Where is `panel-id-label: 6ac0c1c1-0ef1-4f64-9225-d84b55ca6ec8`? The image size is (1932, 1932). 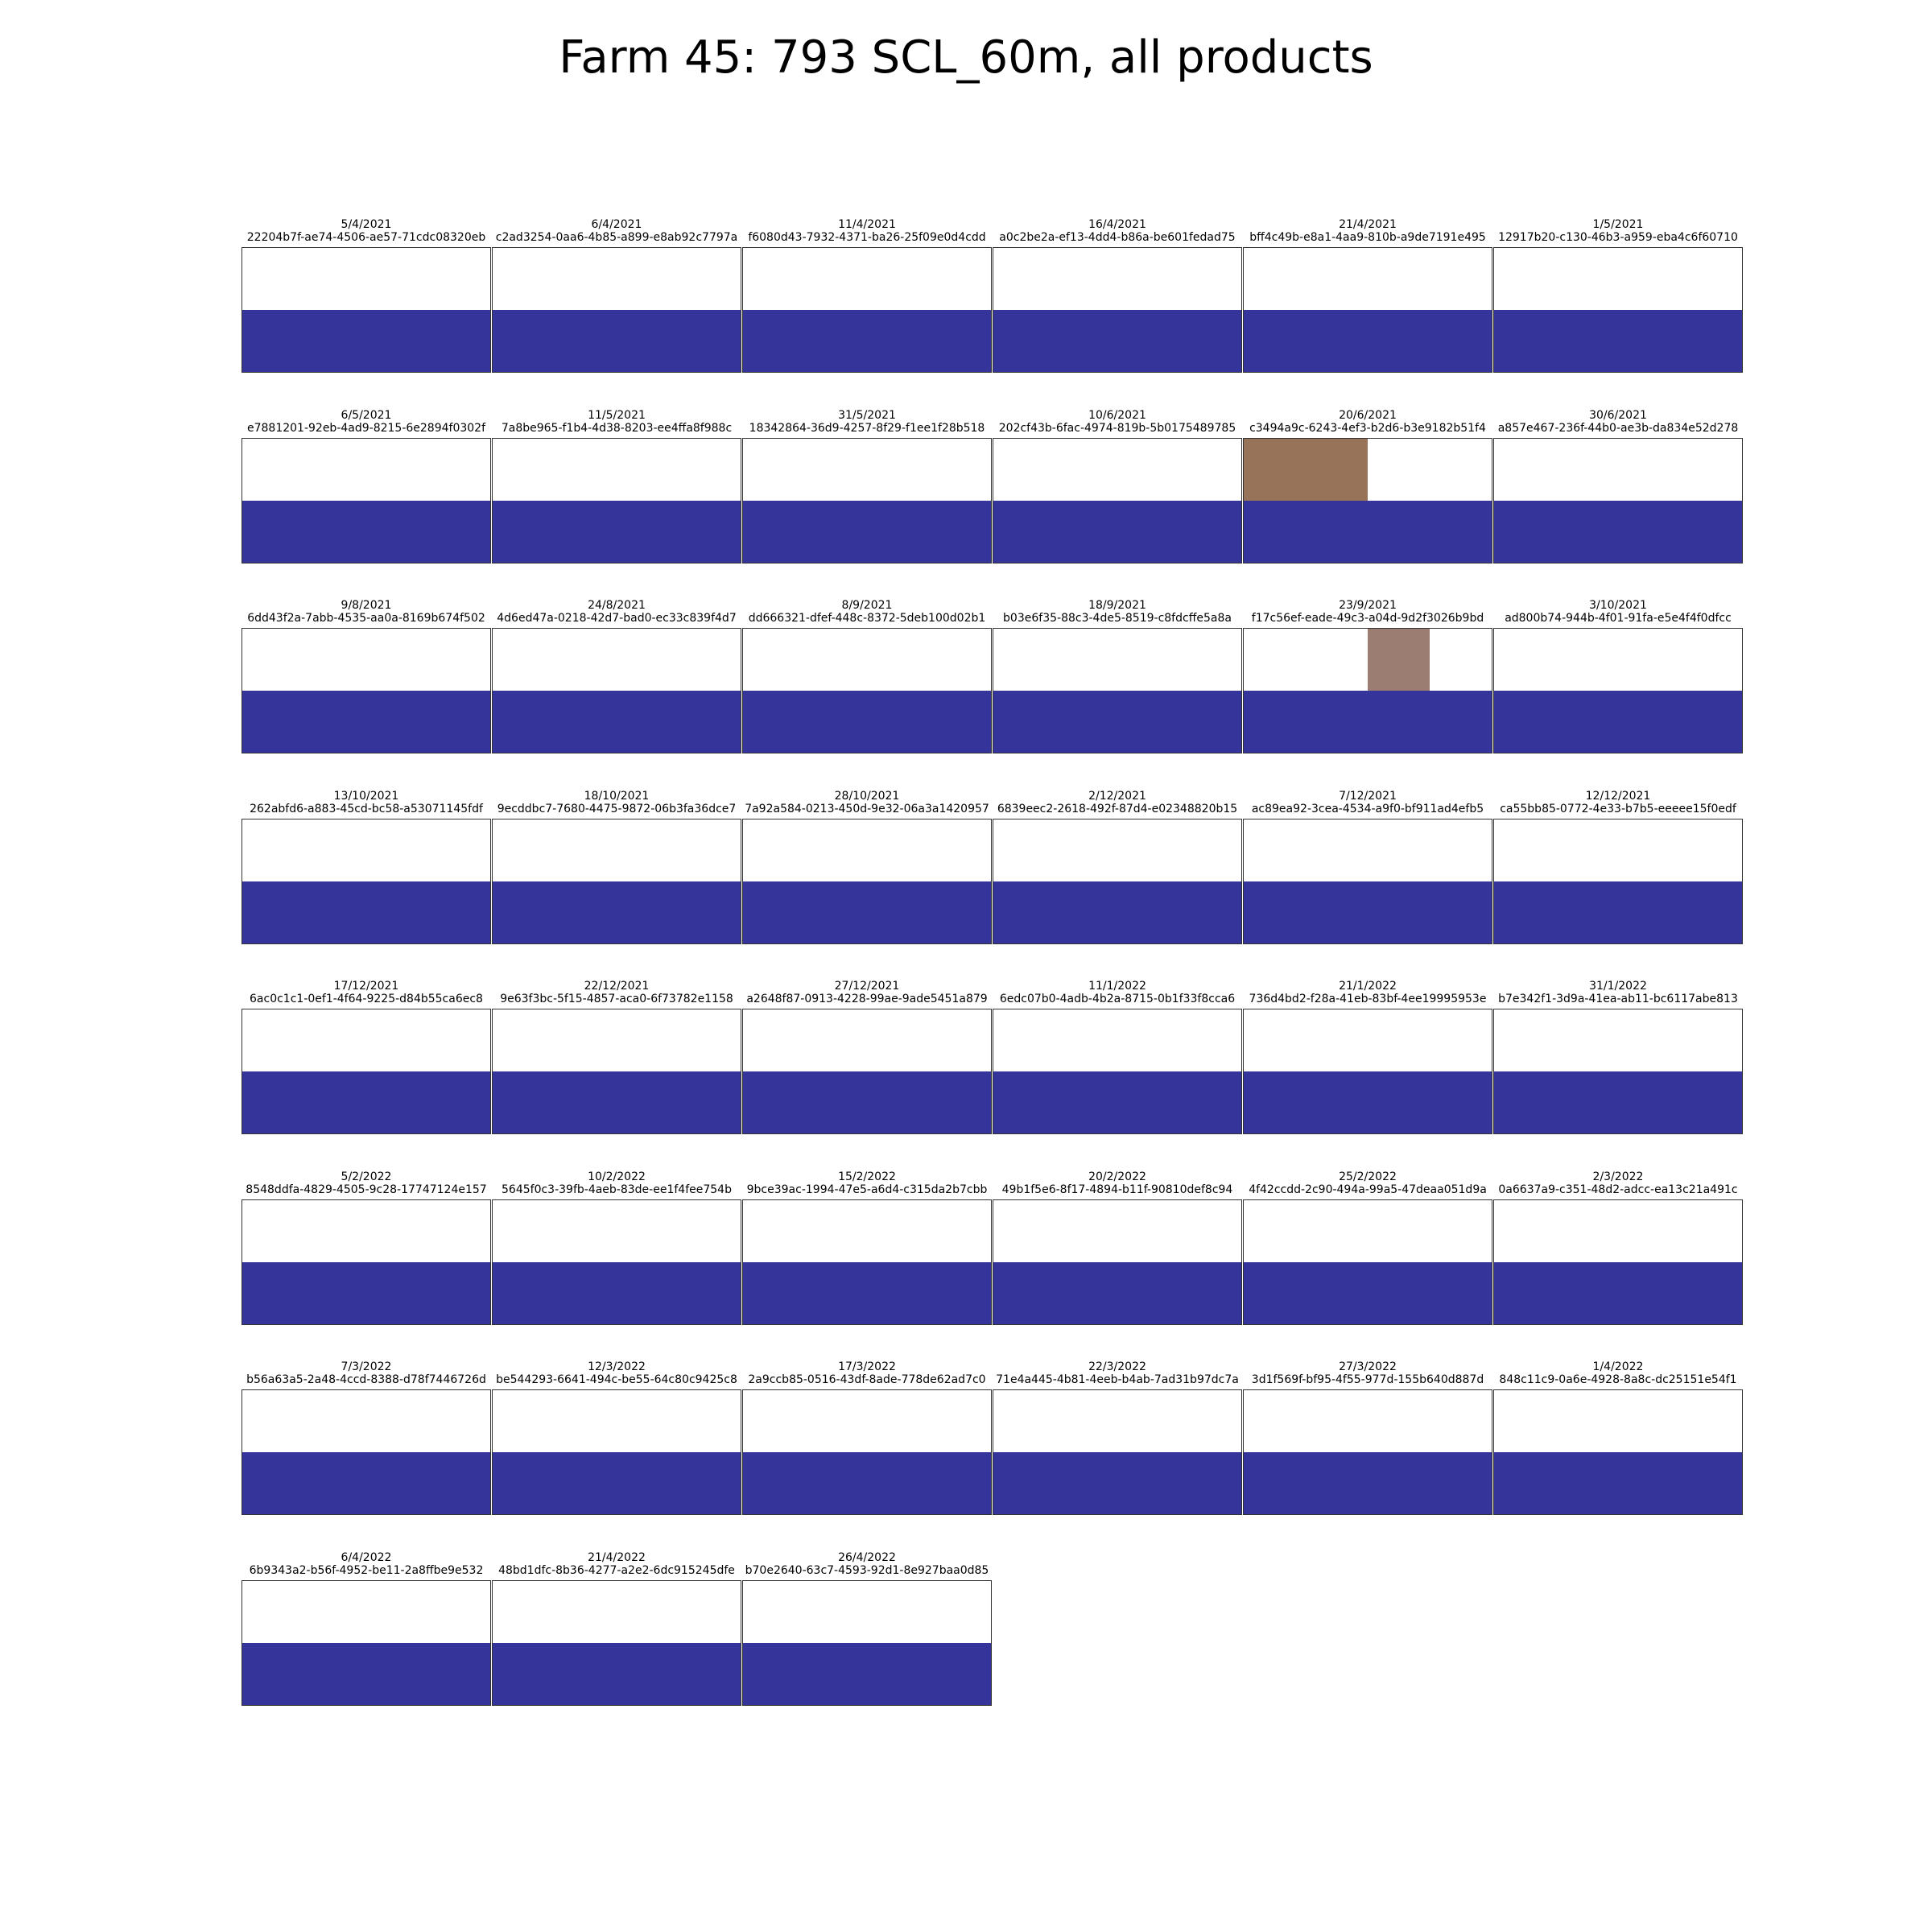
panel-id-label: 6ac0c1c1-0ef1-4f64-9225-d84b55ca6ec8 is located at coordinates (366, 999).